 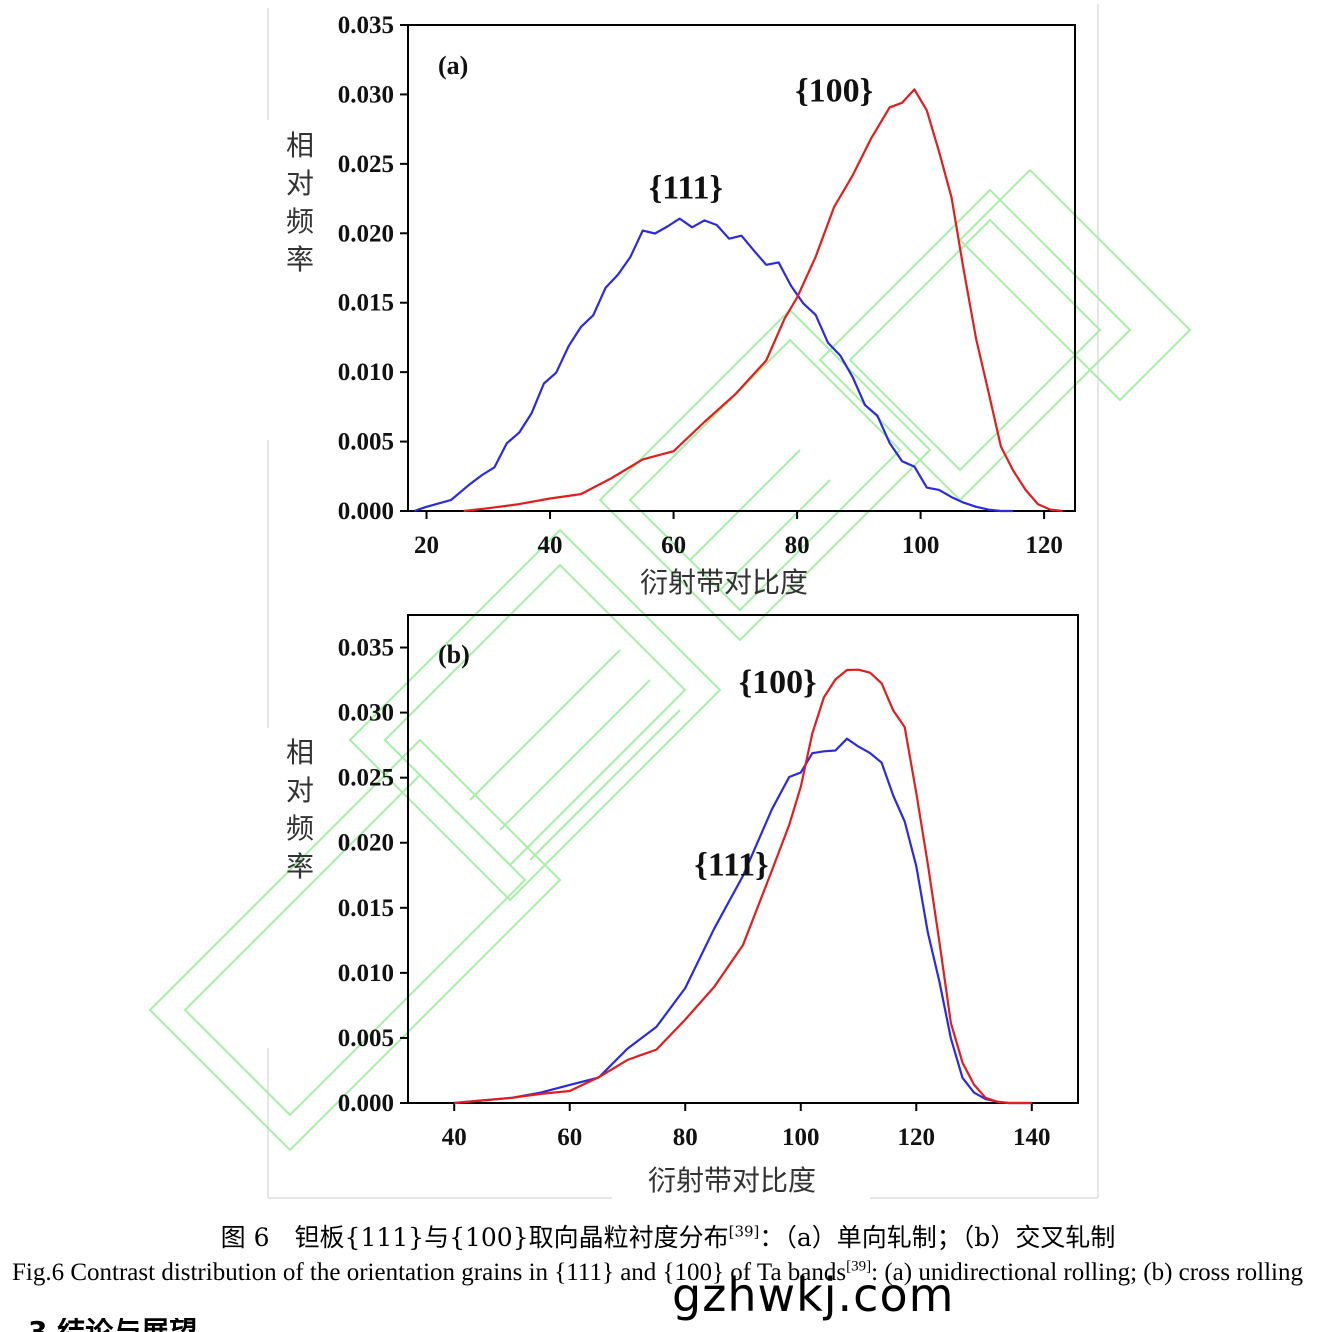 I want to click on series-111-line-a, so click(x=713, y=365).